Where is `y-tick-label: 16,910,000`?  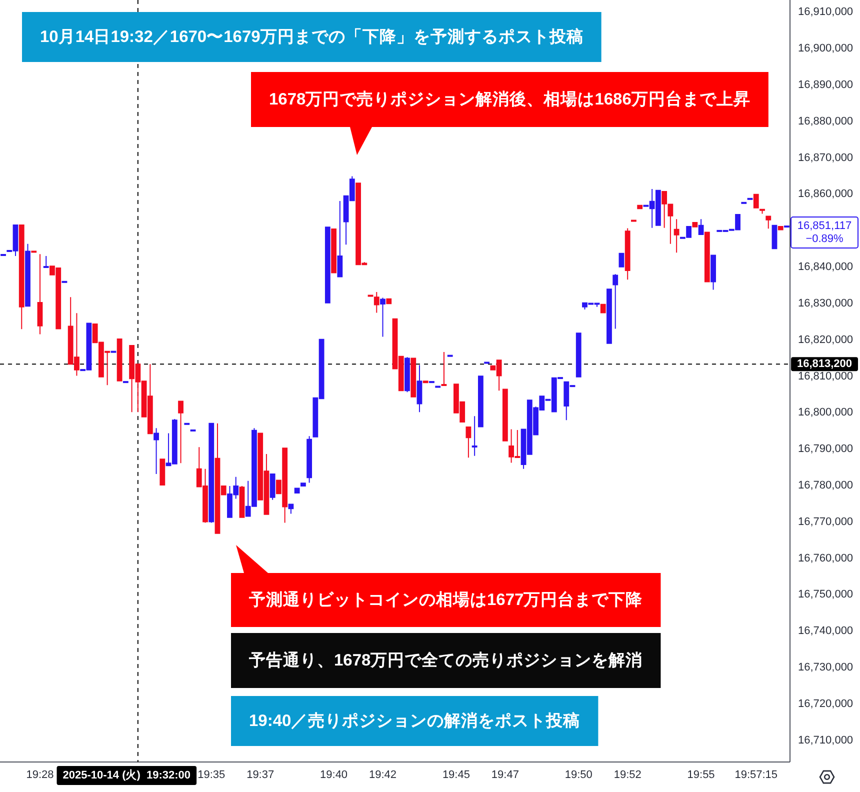
y-tick-label: 16,910,000 is located at coordinates (826, 12).